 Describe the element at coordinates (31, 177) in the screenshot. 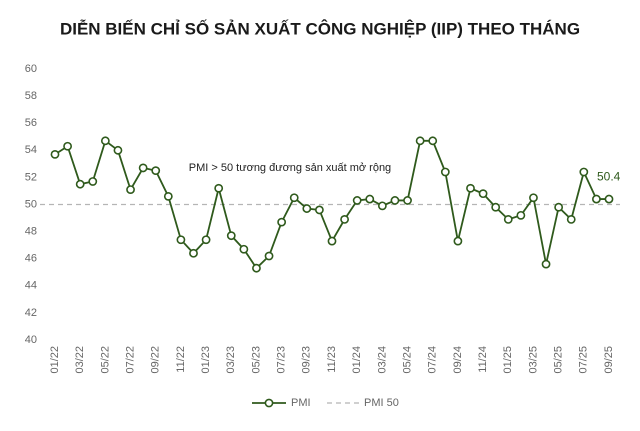

I see `y-tick-label: 52` at that location.